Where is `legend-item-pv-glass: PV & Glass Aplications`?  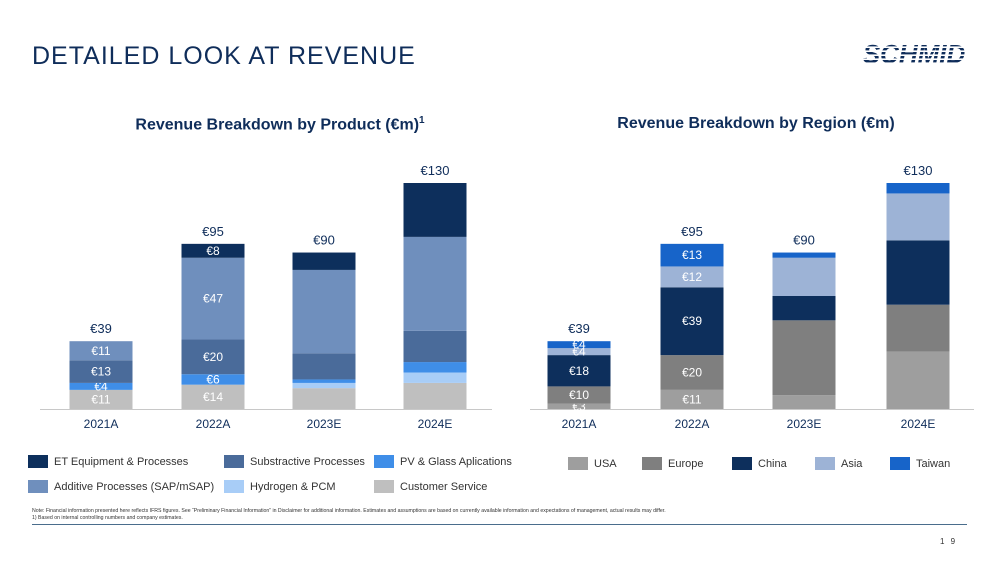 legend-item-pv-glass: PV & Glass Aplications is located at coordinates (443, 461).